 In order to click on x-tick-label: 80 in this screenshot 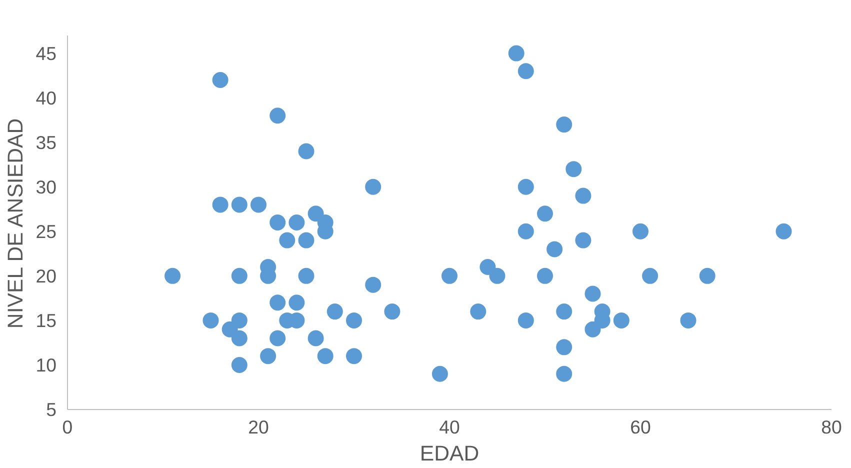, I will do `click(831, 427)`.